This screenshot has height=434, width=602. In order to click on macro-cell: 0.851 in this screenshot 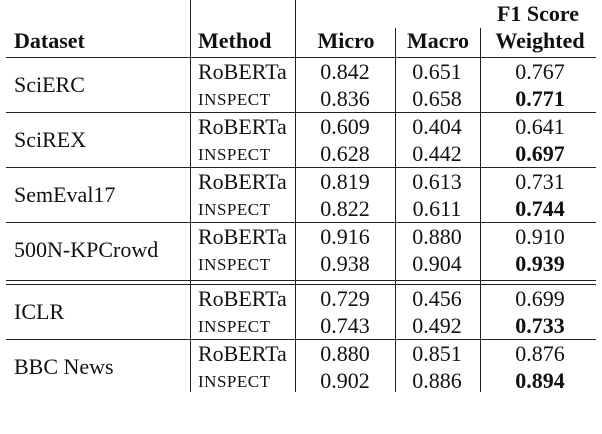, I will do `click(437, 353)`.